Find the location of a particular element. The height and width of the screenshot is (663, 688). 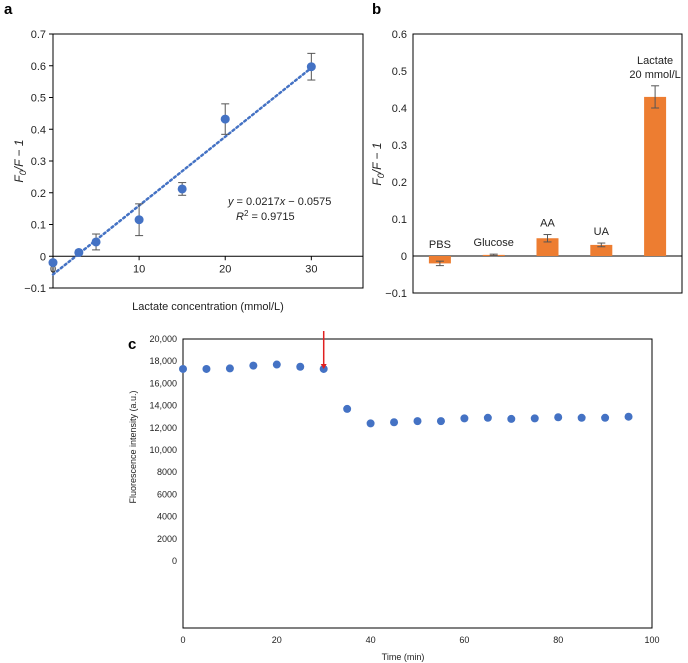

chart-c-x-tick-label: 60 is located at coordinates (464, 640).